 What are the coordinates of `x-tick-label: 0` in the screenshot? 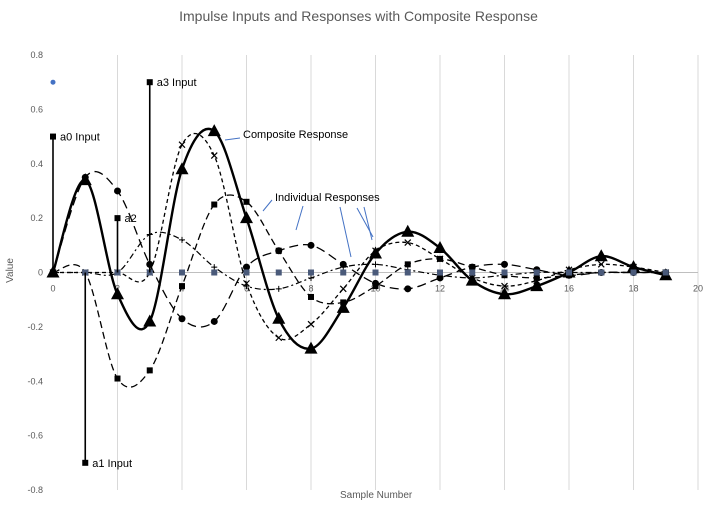 It's located at (52, 289).